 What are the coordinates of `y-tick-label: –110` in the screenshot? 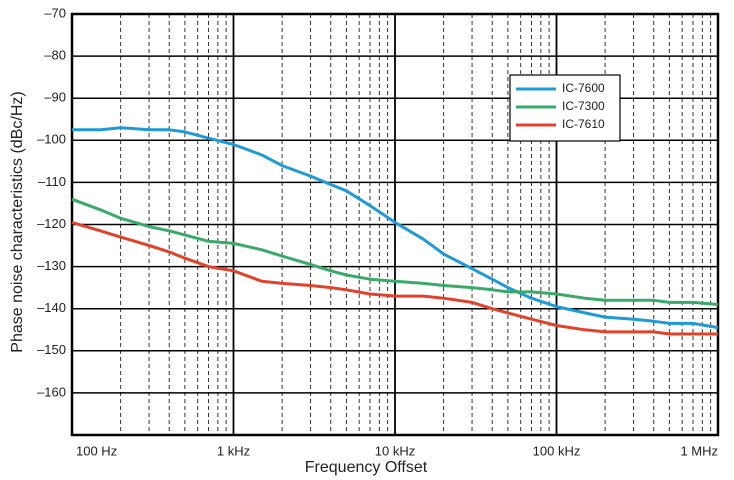 It's located at (52, 181).